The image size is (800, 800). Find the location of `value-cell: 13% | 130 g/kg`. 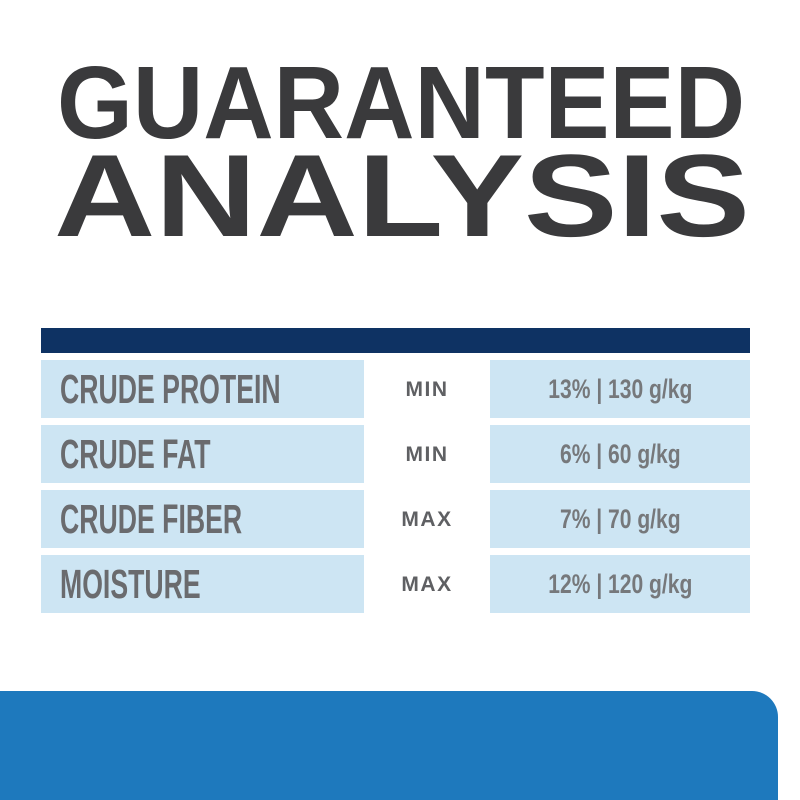

value-cell: 13% | 130 g/kg is located at coordinates (620, 389).